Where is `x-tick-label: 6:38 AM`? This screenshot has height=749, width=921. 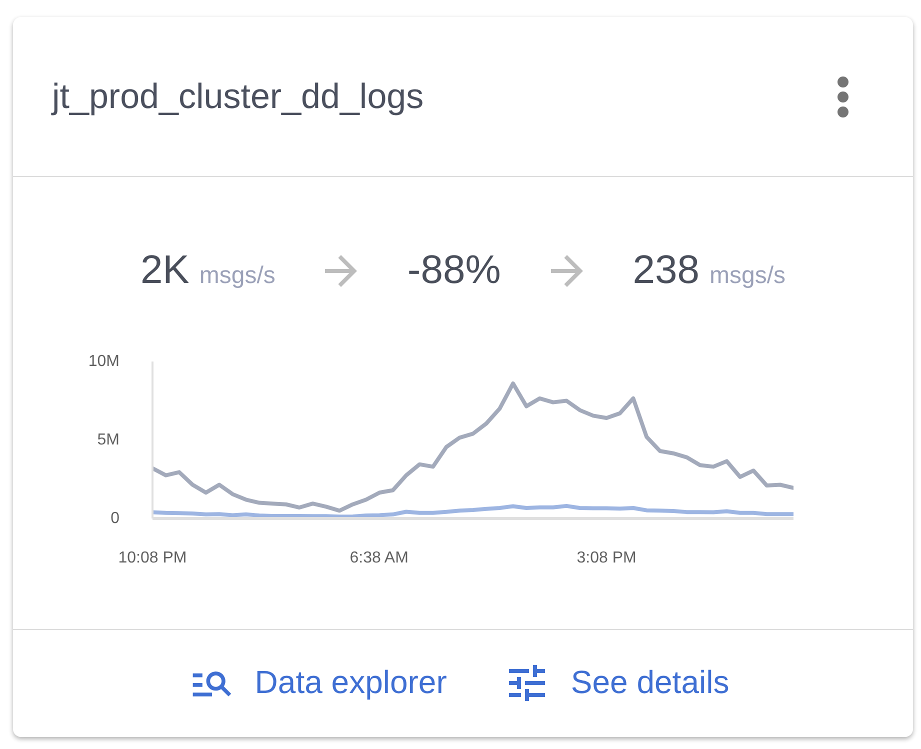 x-tick-label: 6:38 AM is located at coordinates (379, 558).